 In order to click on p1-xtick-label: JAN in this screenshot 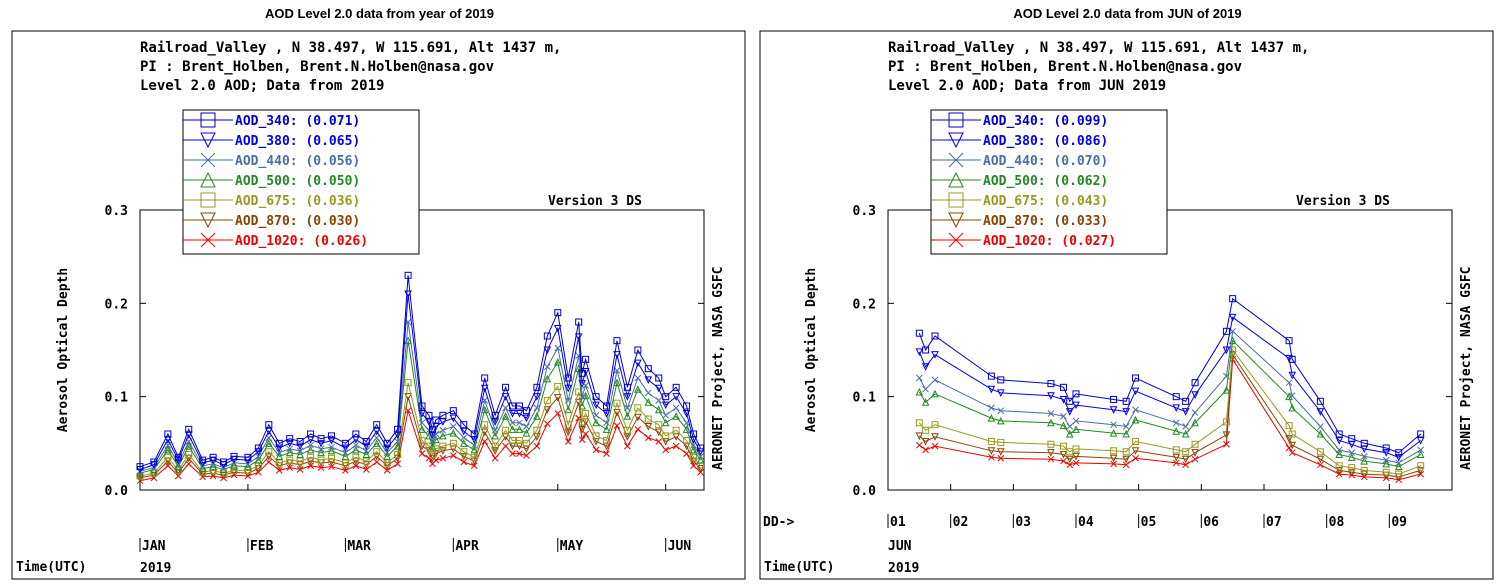, I will do `click(154, 546)`.